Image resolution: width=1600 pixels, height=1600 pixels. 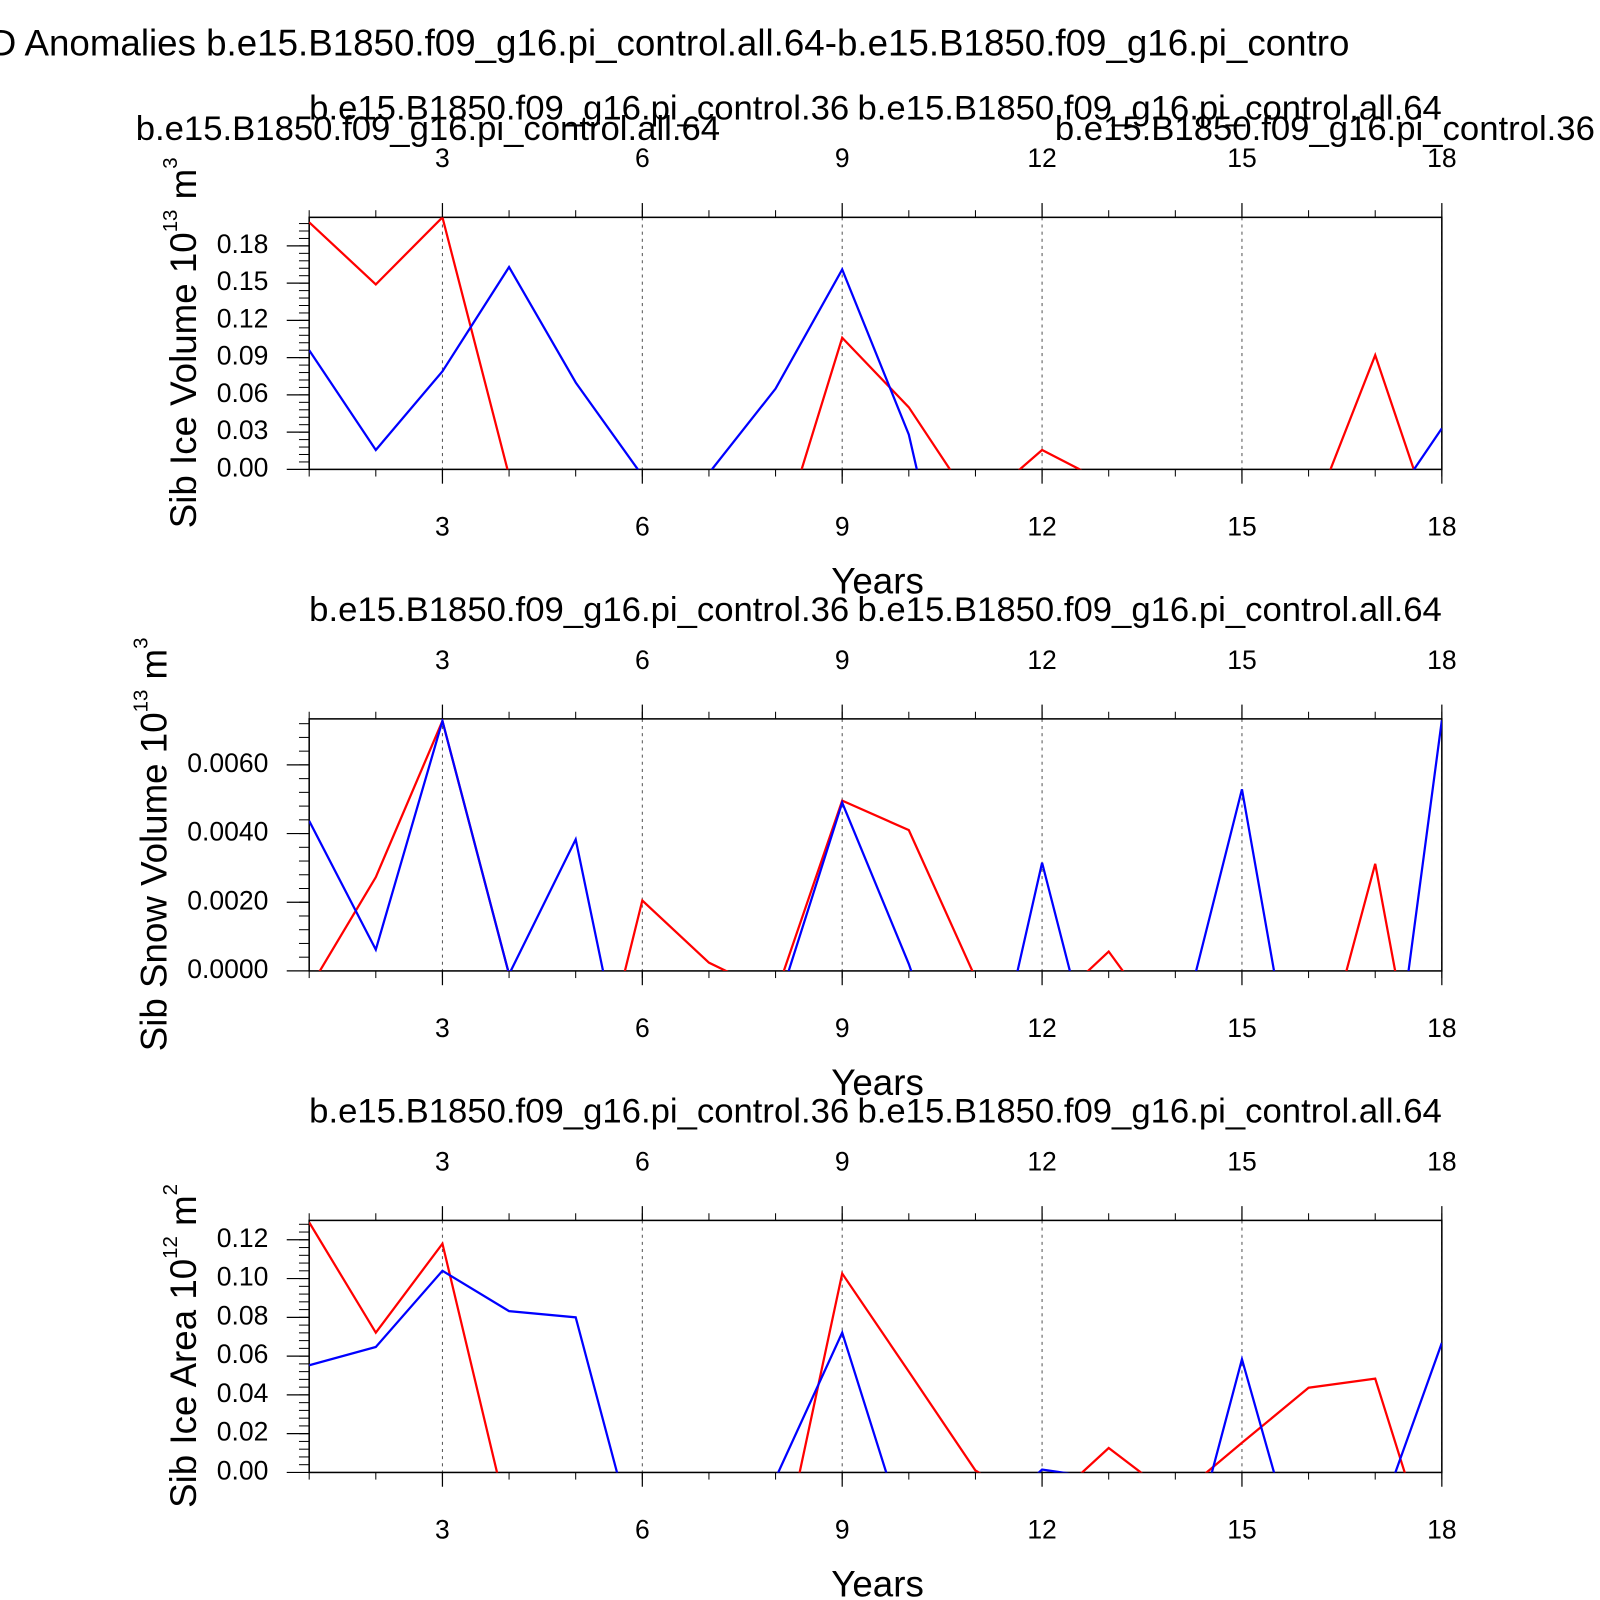 What do you see at coordinates (243, 1393) in the screenshot?
I see `y-tick-label: 0.04` at bounding box center [243, 1393].